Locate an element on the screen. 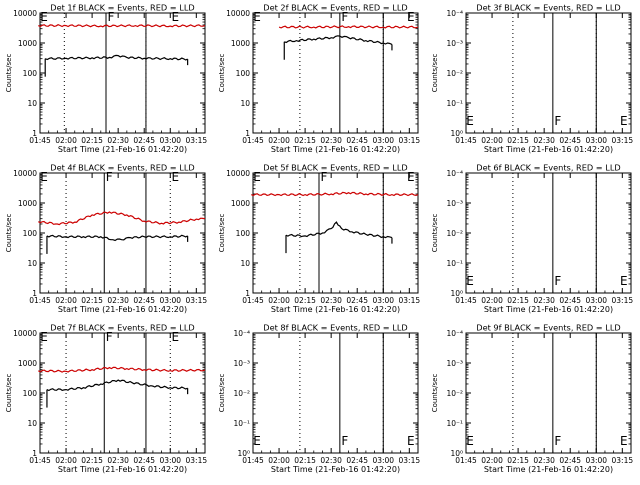  plot-title: Det 4f BLACK = Events, RED = LLD is located at coordinates (122, 168).